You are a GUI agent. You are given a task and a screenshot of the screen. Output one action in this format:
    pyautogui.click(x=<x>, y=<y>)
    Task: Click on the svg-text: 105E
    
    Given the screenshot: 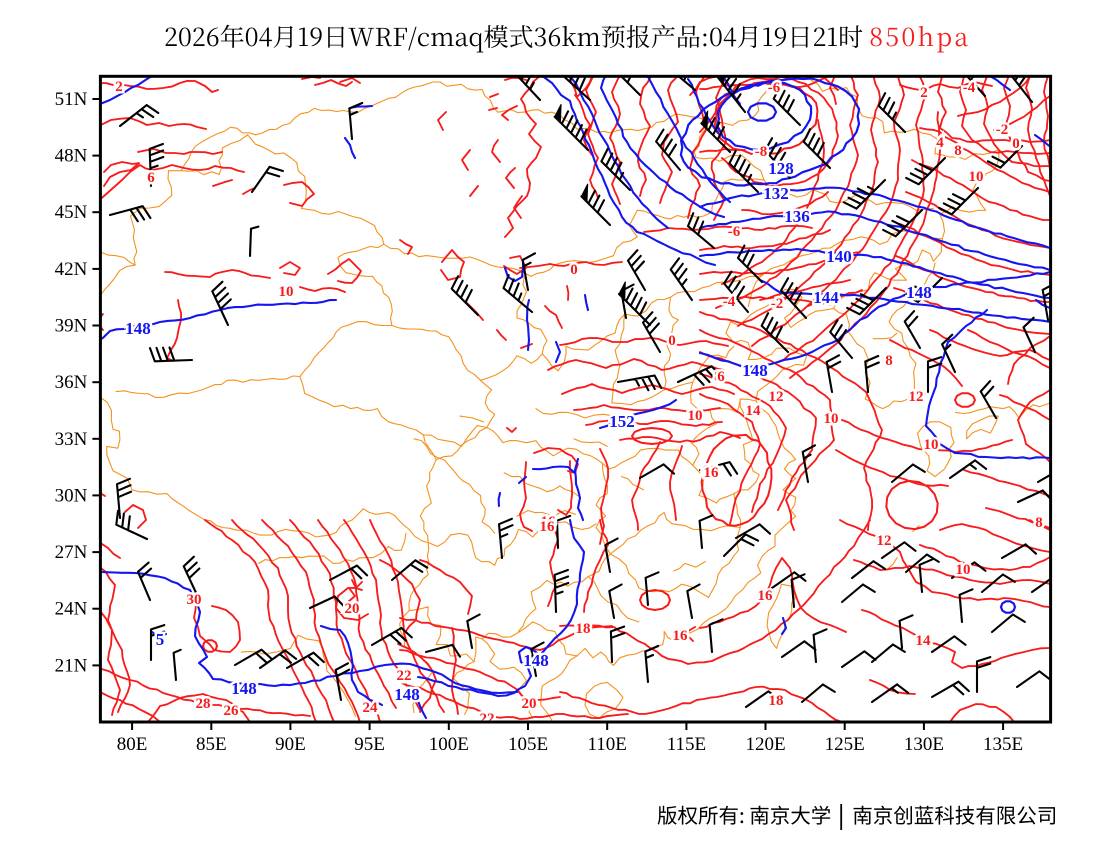 What is the action you would take?
    pyautogui.click(x=528, y=744)
    